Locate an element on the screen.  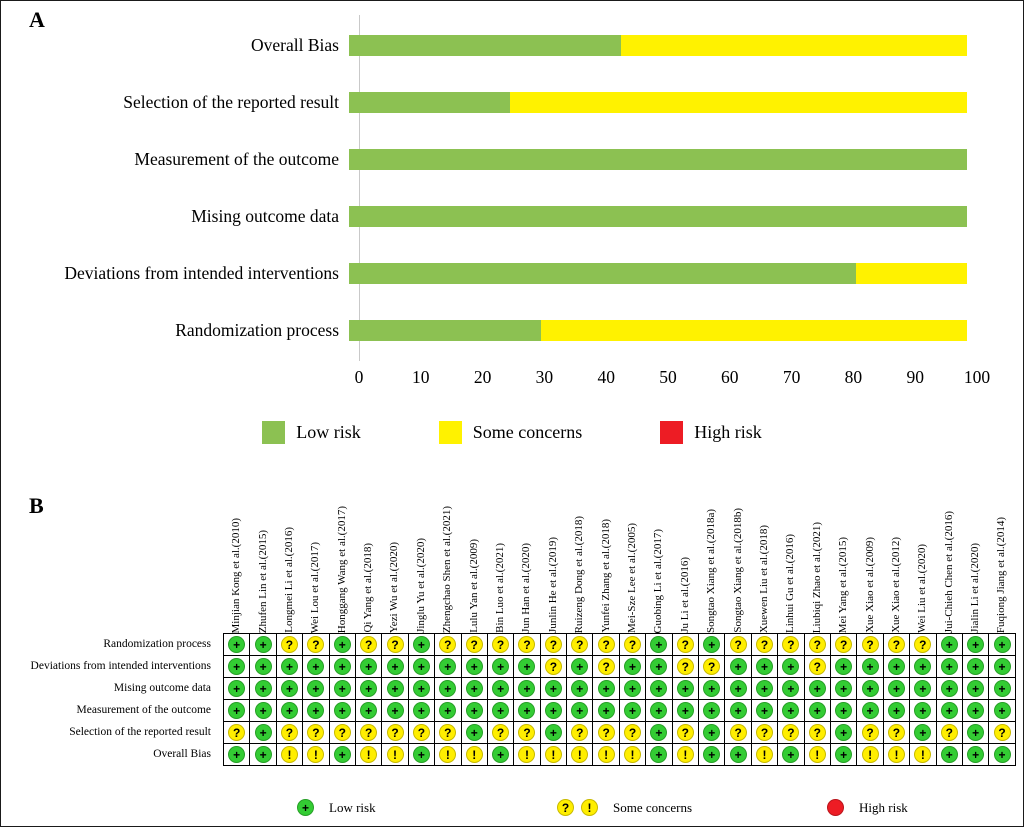
legend-item-low-risk: + Low risk is located at coordinates (336, 807).